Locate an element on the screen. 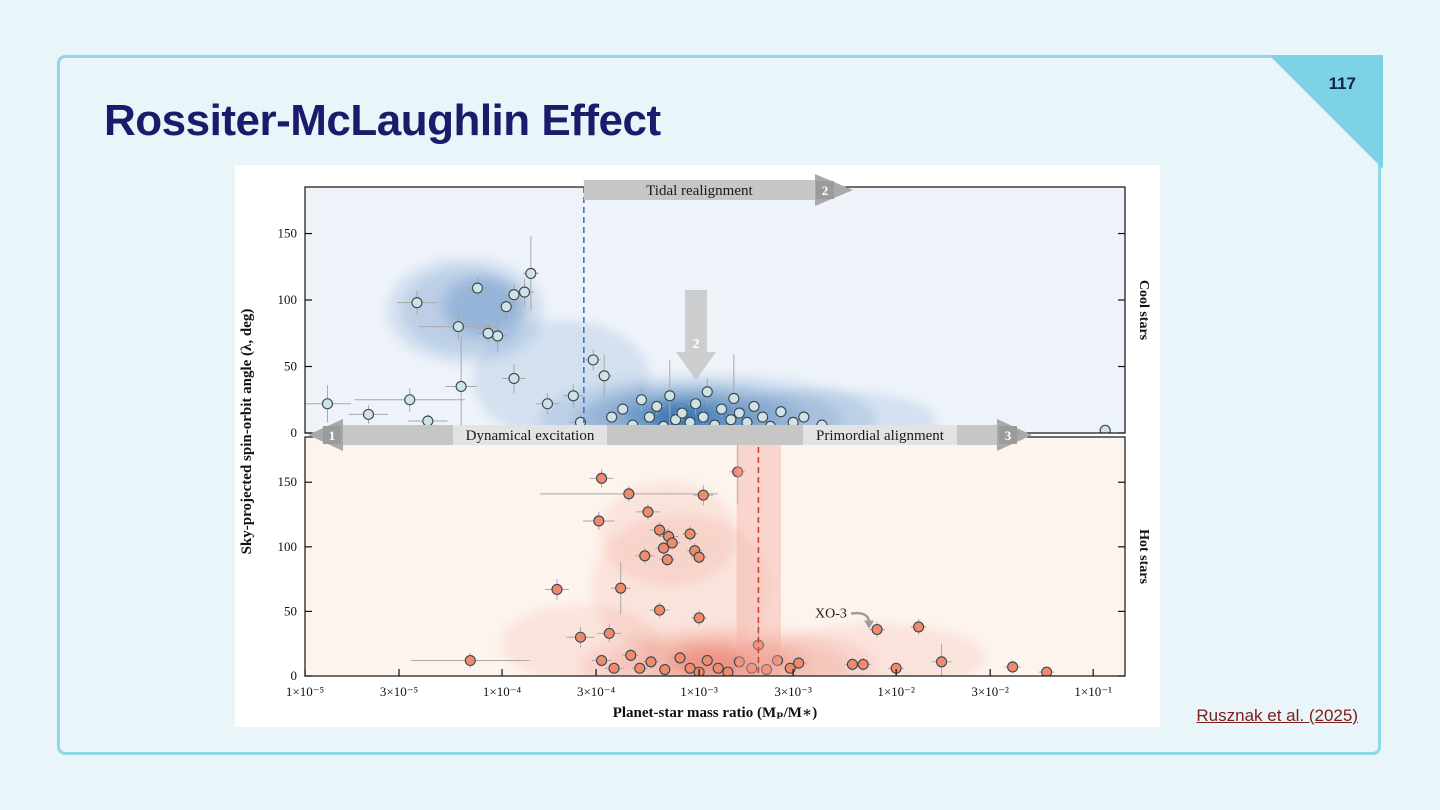 The height and width of the screenshot is (810, 1440). svg-text: Hot stars is located at coordinates (1143, 556).